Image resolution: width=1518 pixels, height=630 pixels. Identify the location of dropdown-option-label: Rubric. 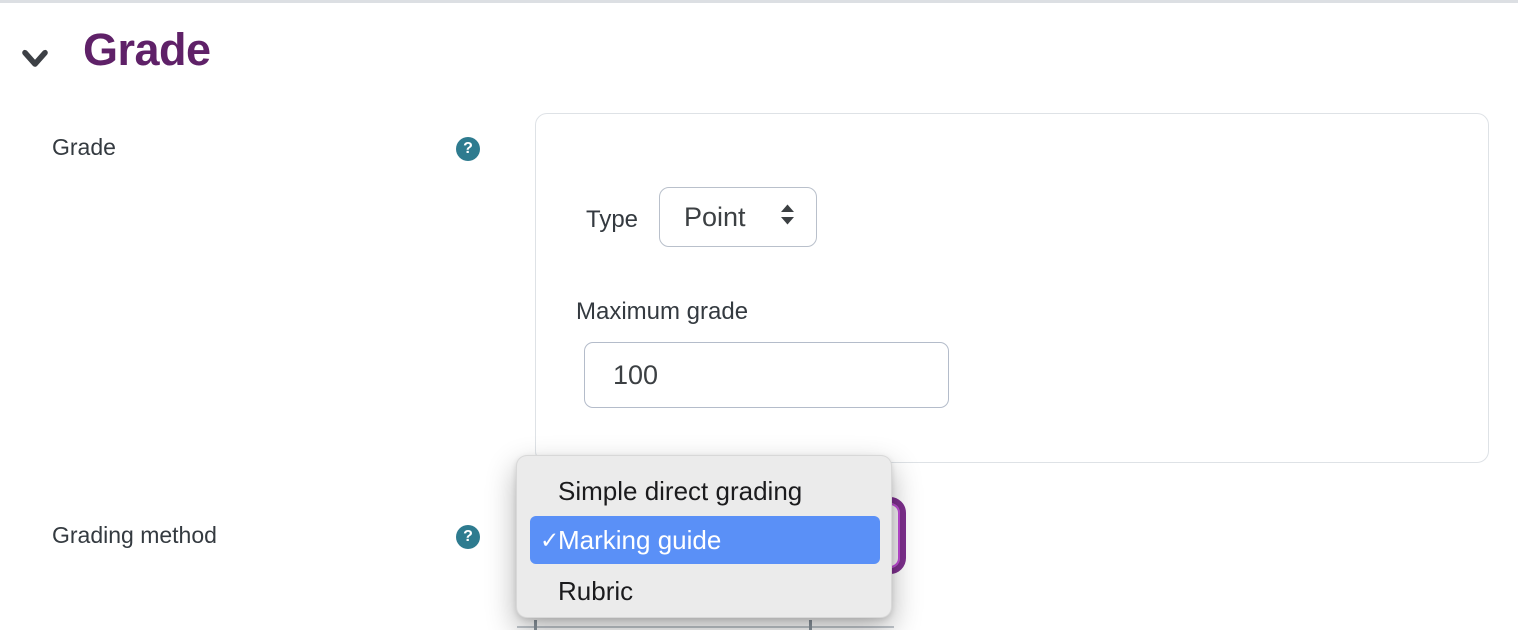
(596, 590).